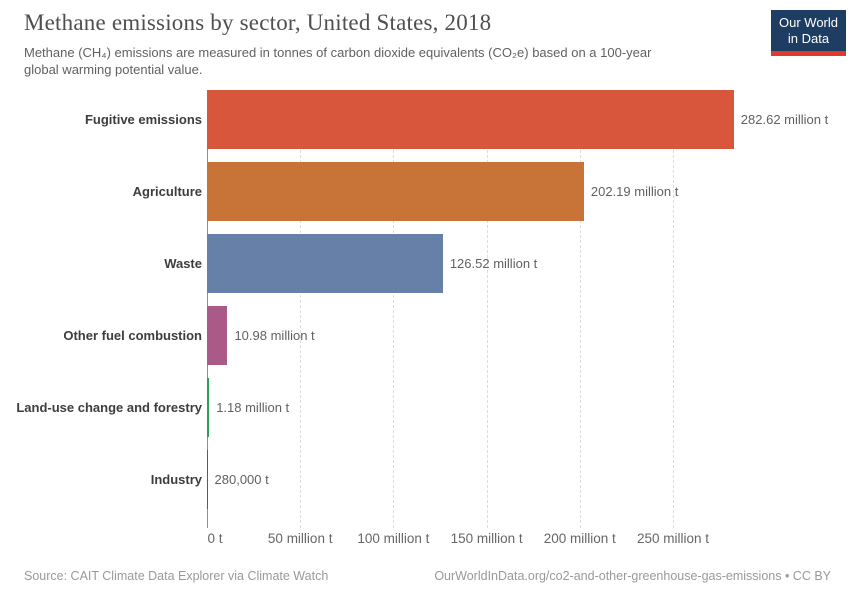 The height and width of the screenshot is (600, 850). I want to click on x-tick-label: 0 t, so click(215, 538).